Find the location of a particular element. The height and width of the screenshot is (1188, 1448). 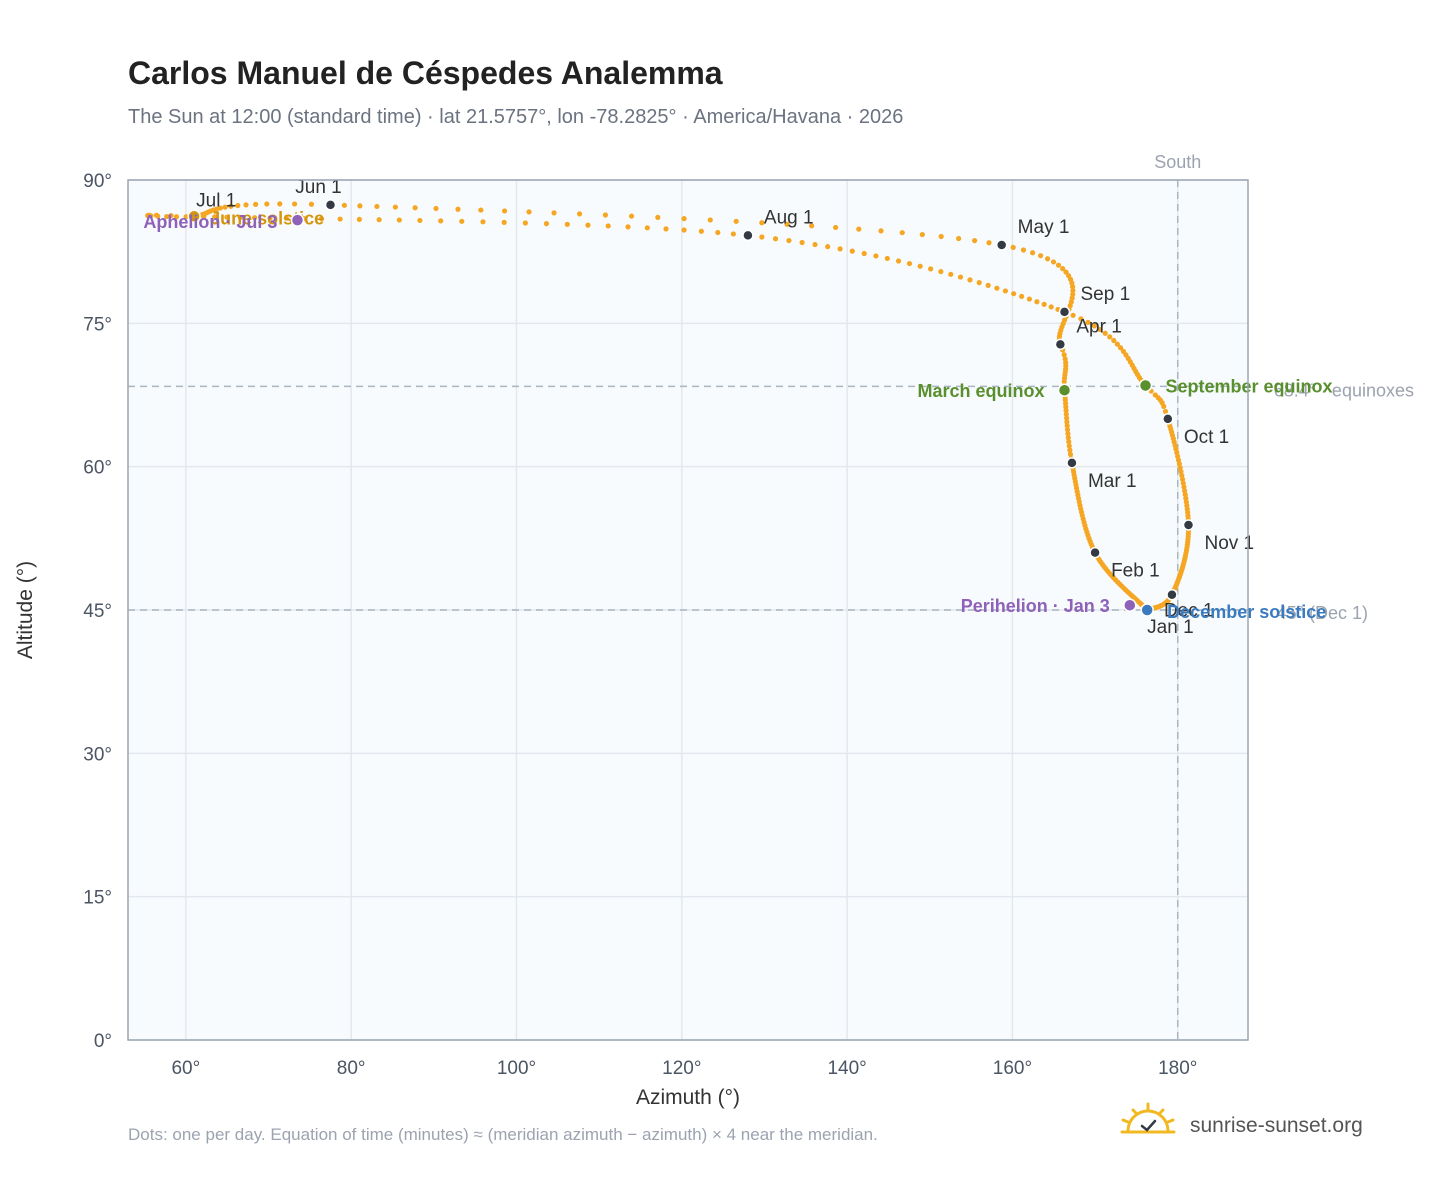

month-label: Dec 1 is located at coordinates (1189, 611).